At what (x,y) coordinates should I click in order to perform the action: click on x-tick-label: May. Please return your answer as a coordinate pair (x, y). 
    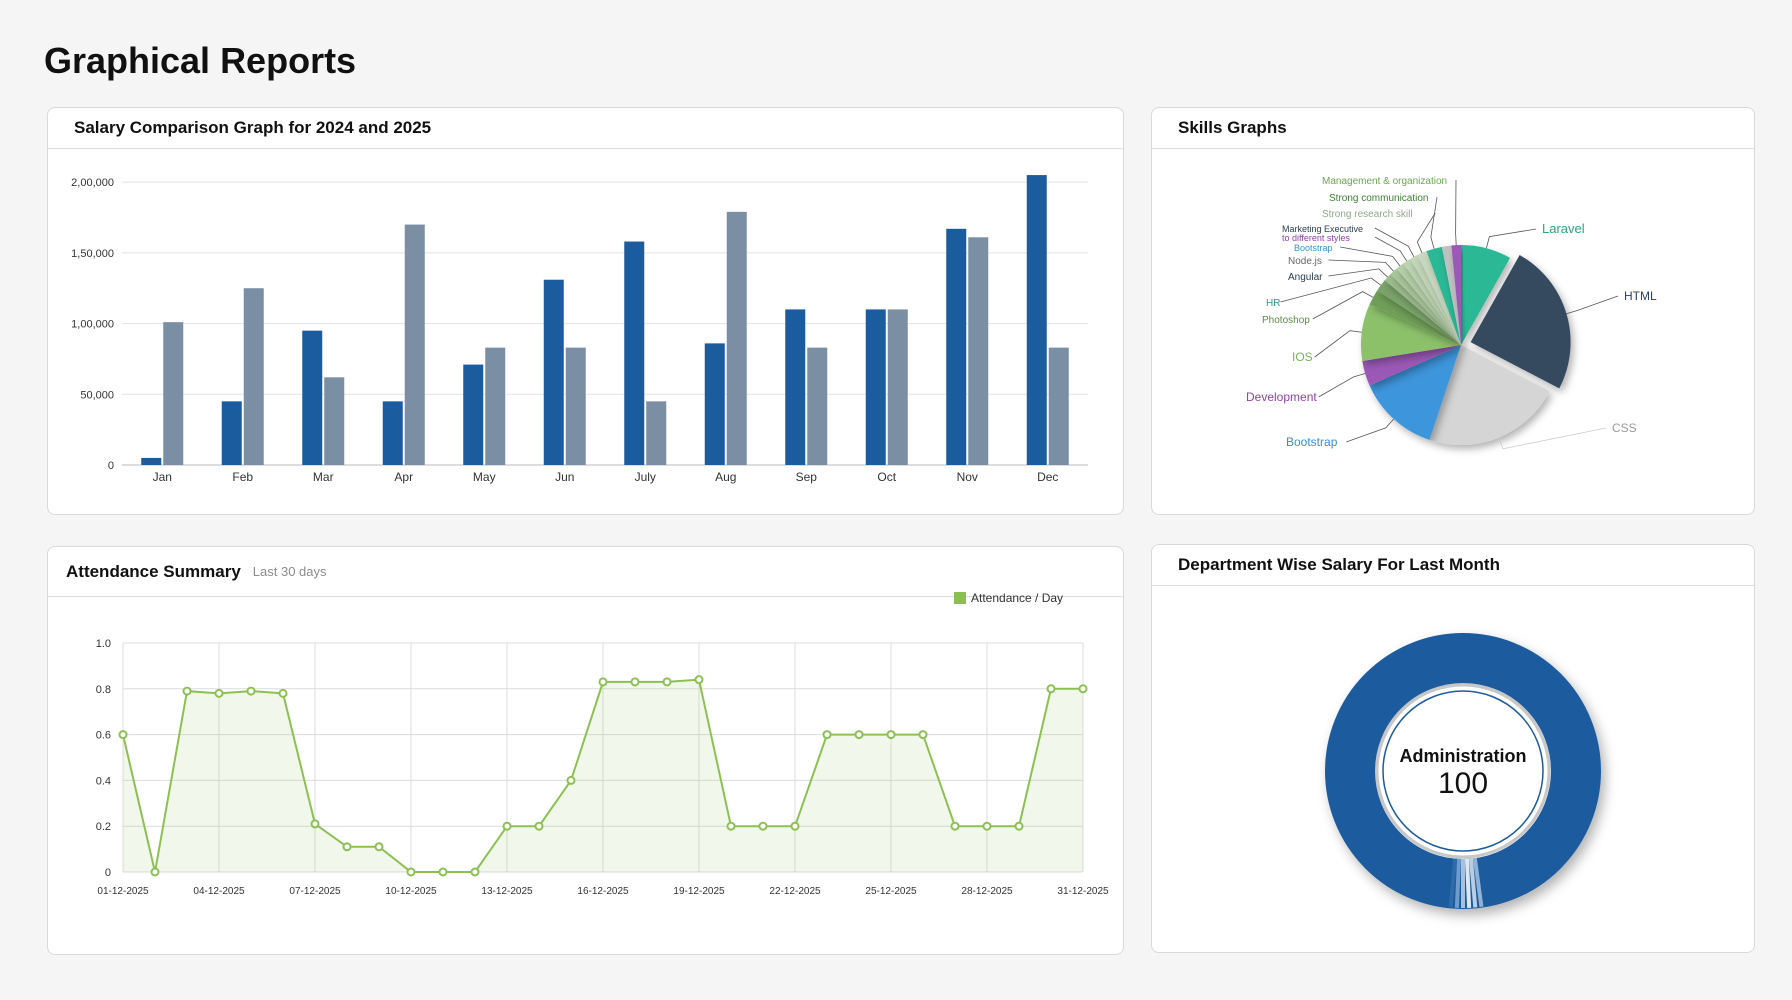
    Looking at the image, I should click on (484, 477).